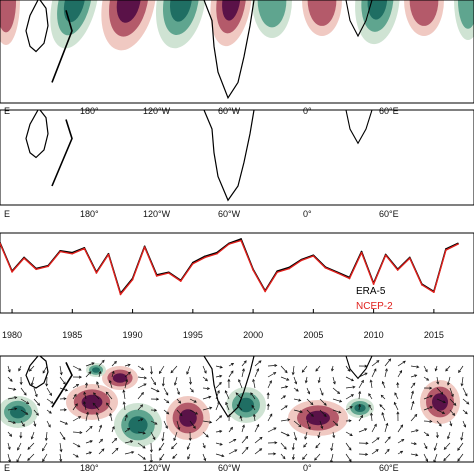 This screenshot has width=474, height=474. What do you see at coordinates (374, 306) in the screenshot?
I see `legend-ncep2: NCEP-2` at bounding box center [374, 306].